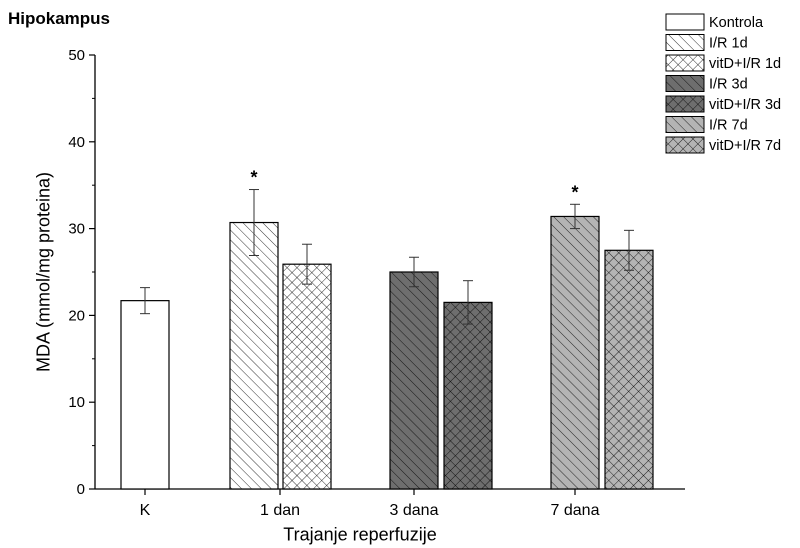 The width and height of the screenshot is (800, 548). What do you see at coordinates (736, 23) in the screenshot?
I see `legend-label: Kontrola` at bounding box center [736, 23].